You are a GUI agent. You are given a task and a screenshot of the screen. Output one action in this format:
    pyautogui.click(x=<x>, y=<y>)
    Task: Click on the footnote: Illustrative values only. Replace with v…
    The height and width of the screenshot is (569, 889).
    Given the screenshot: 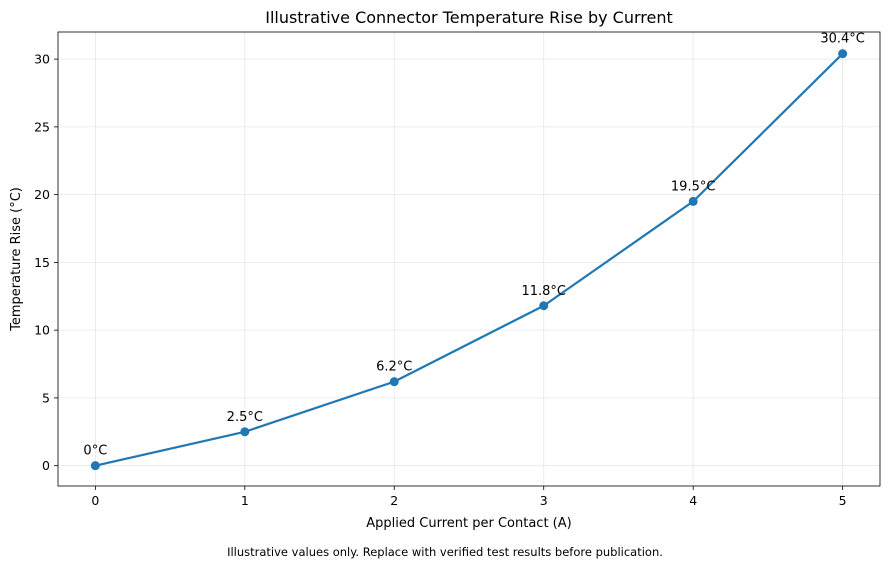 What is the action you would take?
    pyautogui.click(x=445, y=552)
    